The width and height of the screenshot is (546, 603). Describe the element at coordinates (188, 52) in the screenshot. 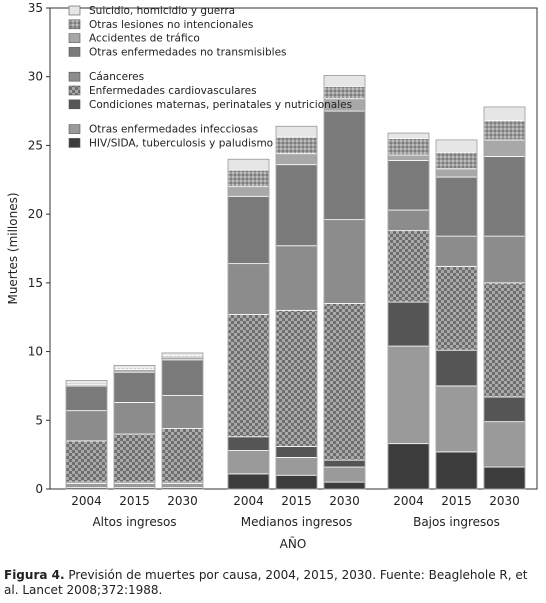

I see `legend-label: Otras enfermedades no transmisibles` at that location.